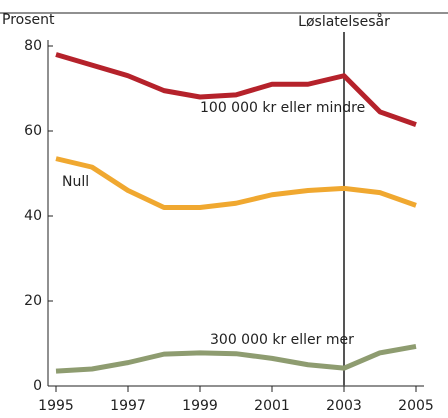 This screenshot has width=448, height=418. What do you see at coordinates (28, 20) in the screenshot?
I see `y-axis-label: Prosent` at bounding box center [28, 20].